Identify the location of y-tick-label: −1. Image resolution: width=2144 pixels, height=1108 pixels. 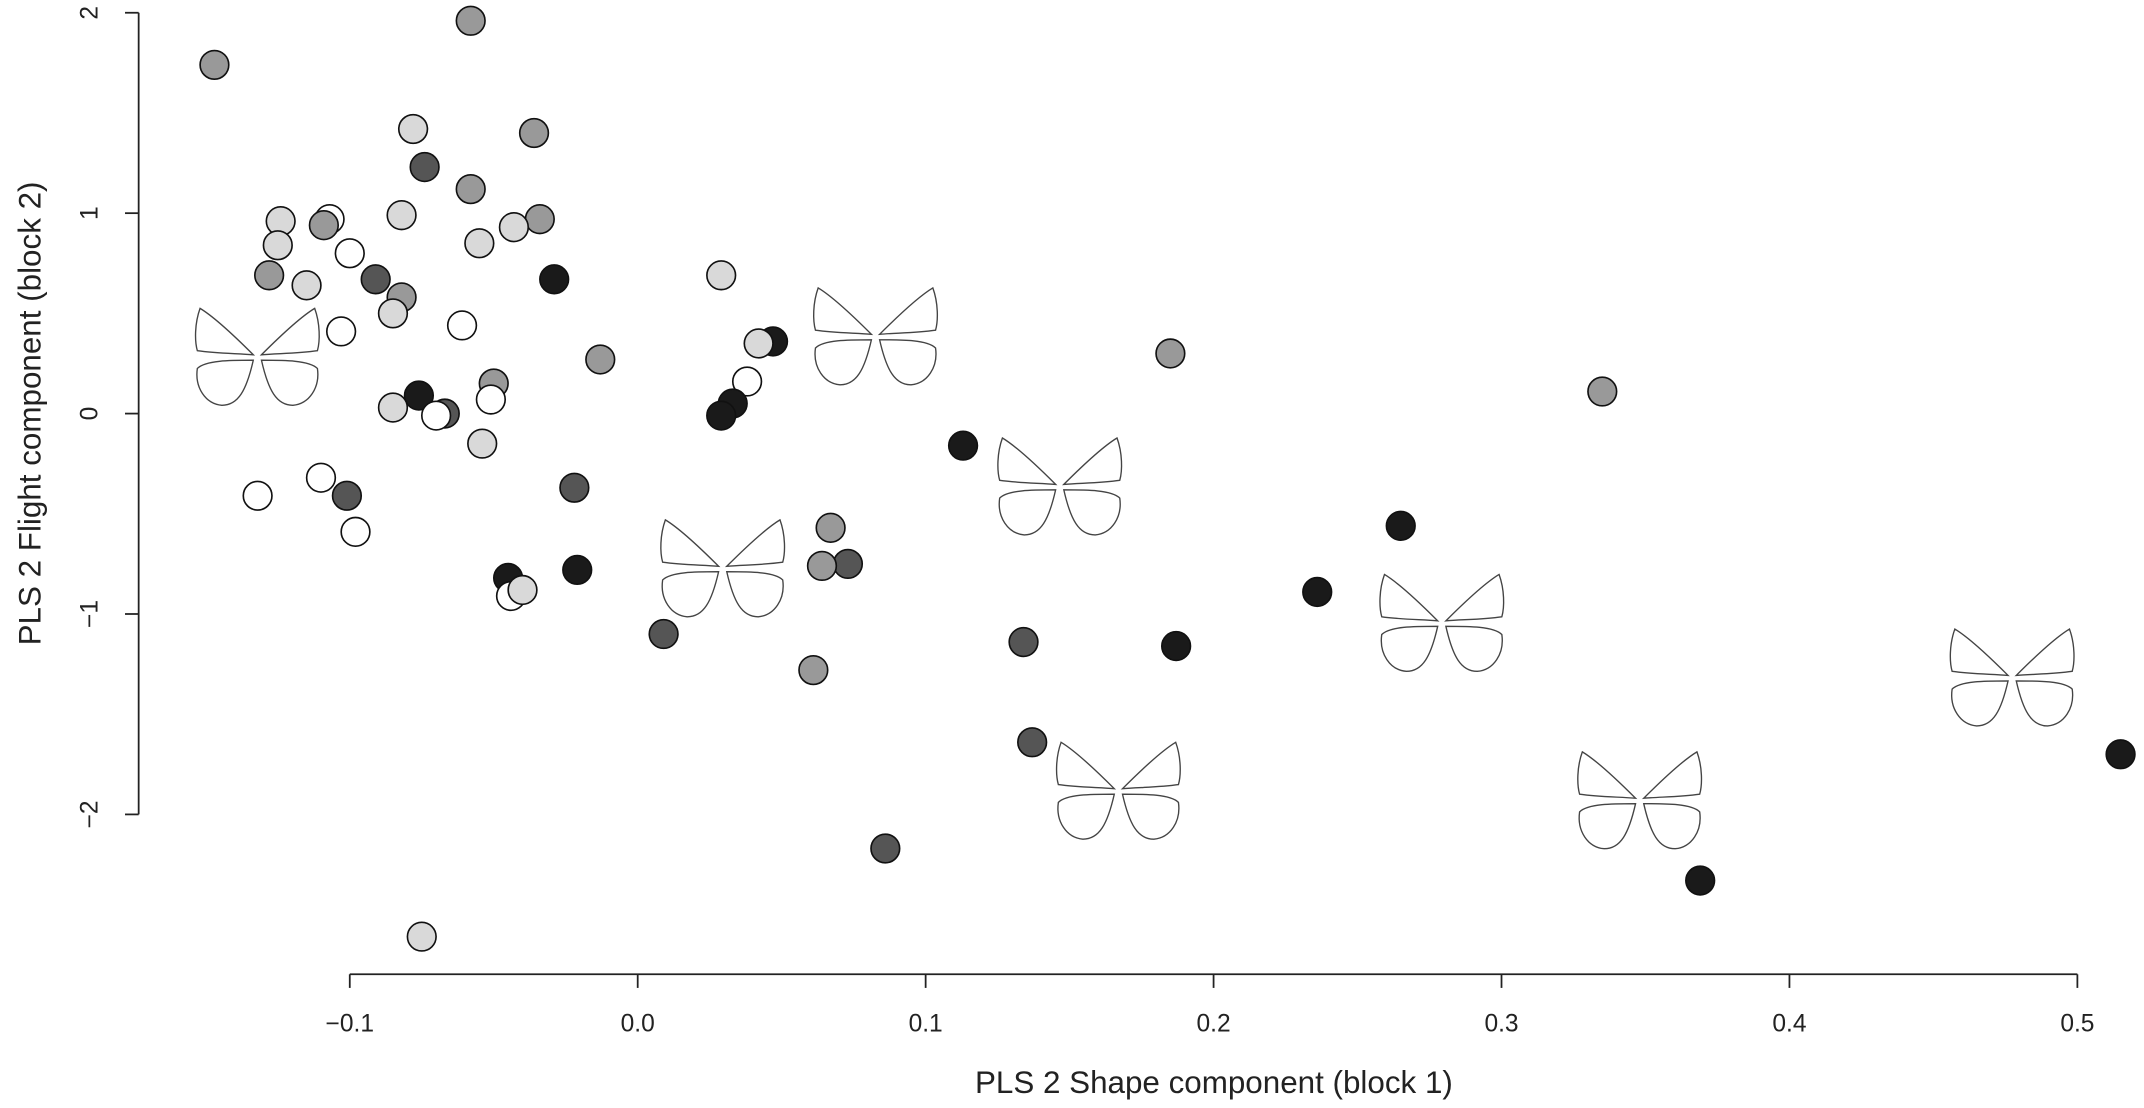
(90, 614).